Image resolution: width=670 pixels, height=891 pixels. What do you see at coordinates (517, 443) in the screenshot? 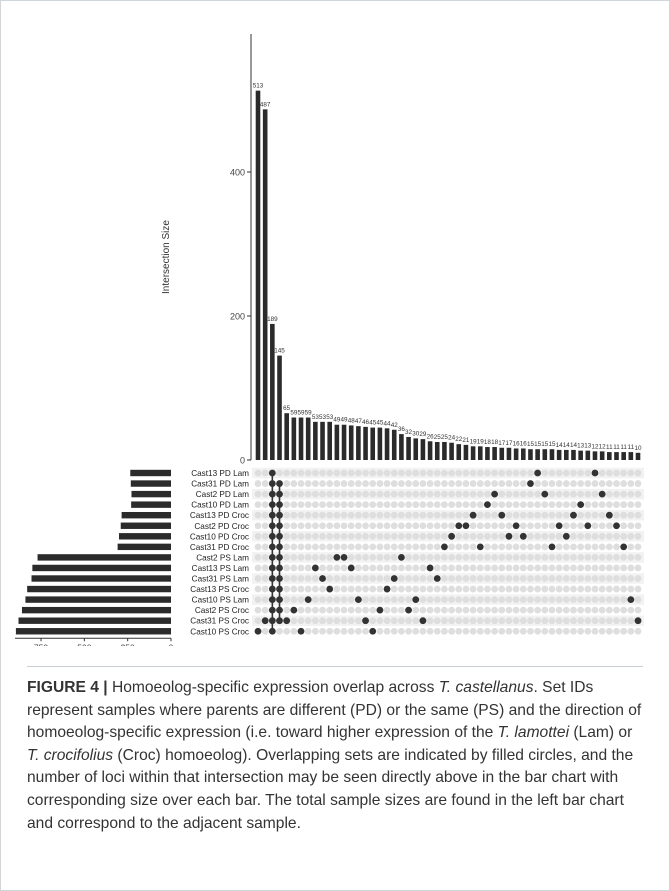
I see `bar-value-label: 16` at bounding box center [517, 443].